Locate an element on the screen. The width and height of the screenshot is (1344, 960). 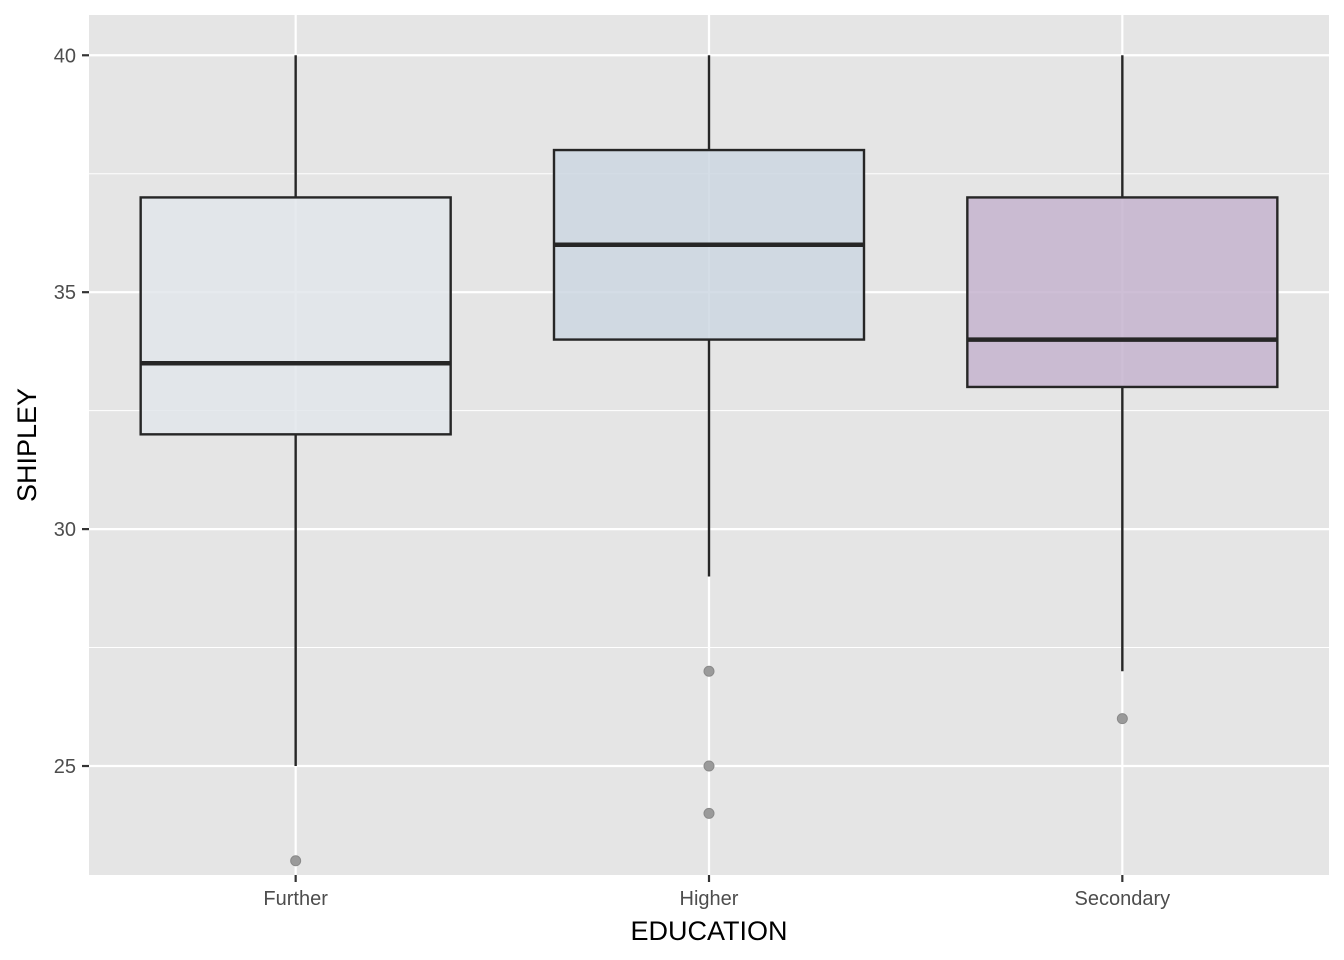
y-tick-label: 40 is located at coordinates (65, 56).